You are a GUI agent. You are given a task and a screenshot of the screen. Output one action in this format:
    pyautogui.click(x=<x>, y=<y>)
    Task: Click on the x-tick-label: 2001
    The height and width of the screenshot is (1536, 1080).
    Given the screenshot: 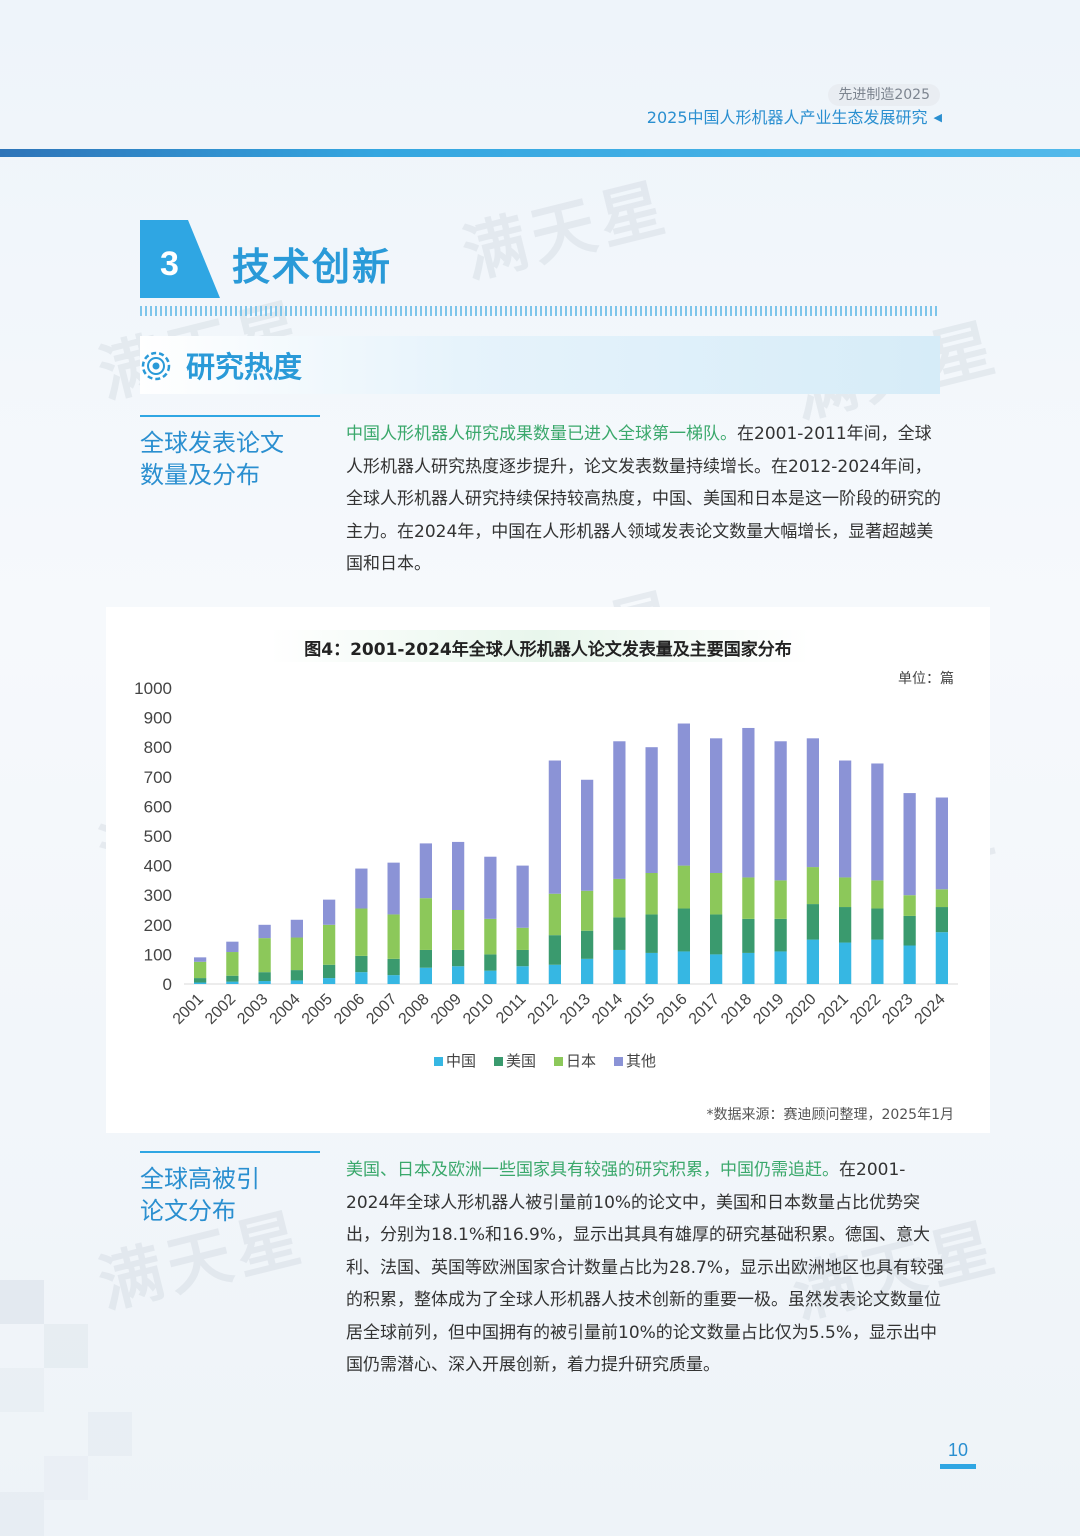 What is the action you would take?
    pyautogui.click(x=188, y=1009)
    